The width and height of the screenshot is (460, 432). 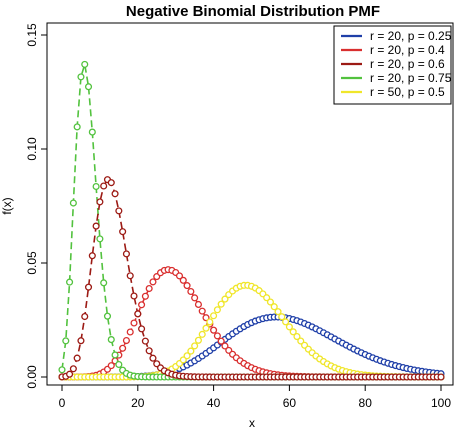 What do you see at coordinates (32, 263) in the screenshot?
I see `y-tick-label: 0.05` at bounding box center [32, 263].